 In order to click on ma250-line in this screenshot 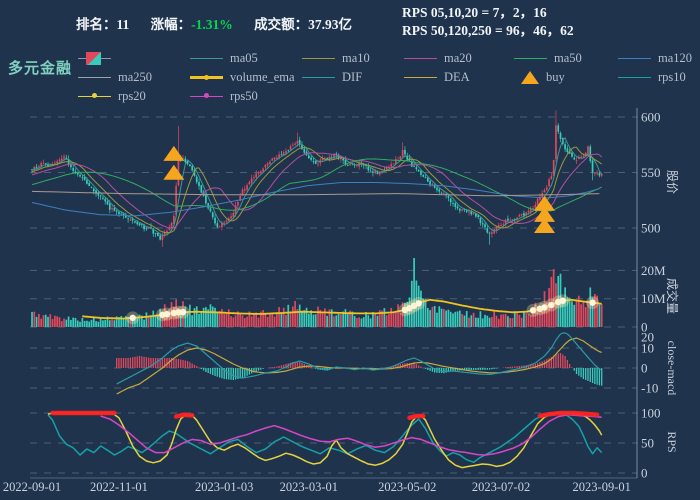, I will do `click(315, 193)`.